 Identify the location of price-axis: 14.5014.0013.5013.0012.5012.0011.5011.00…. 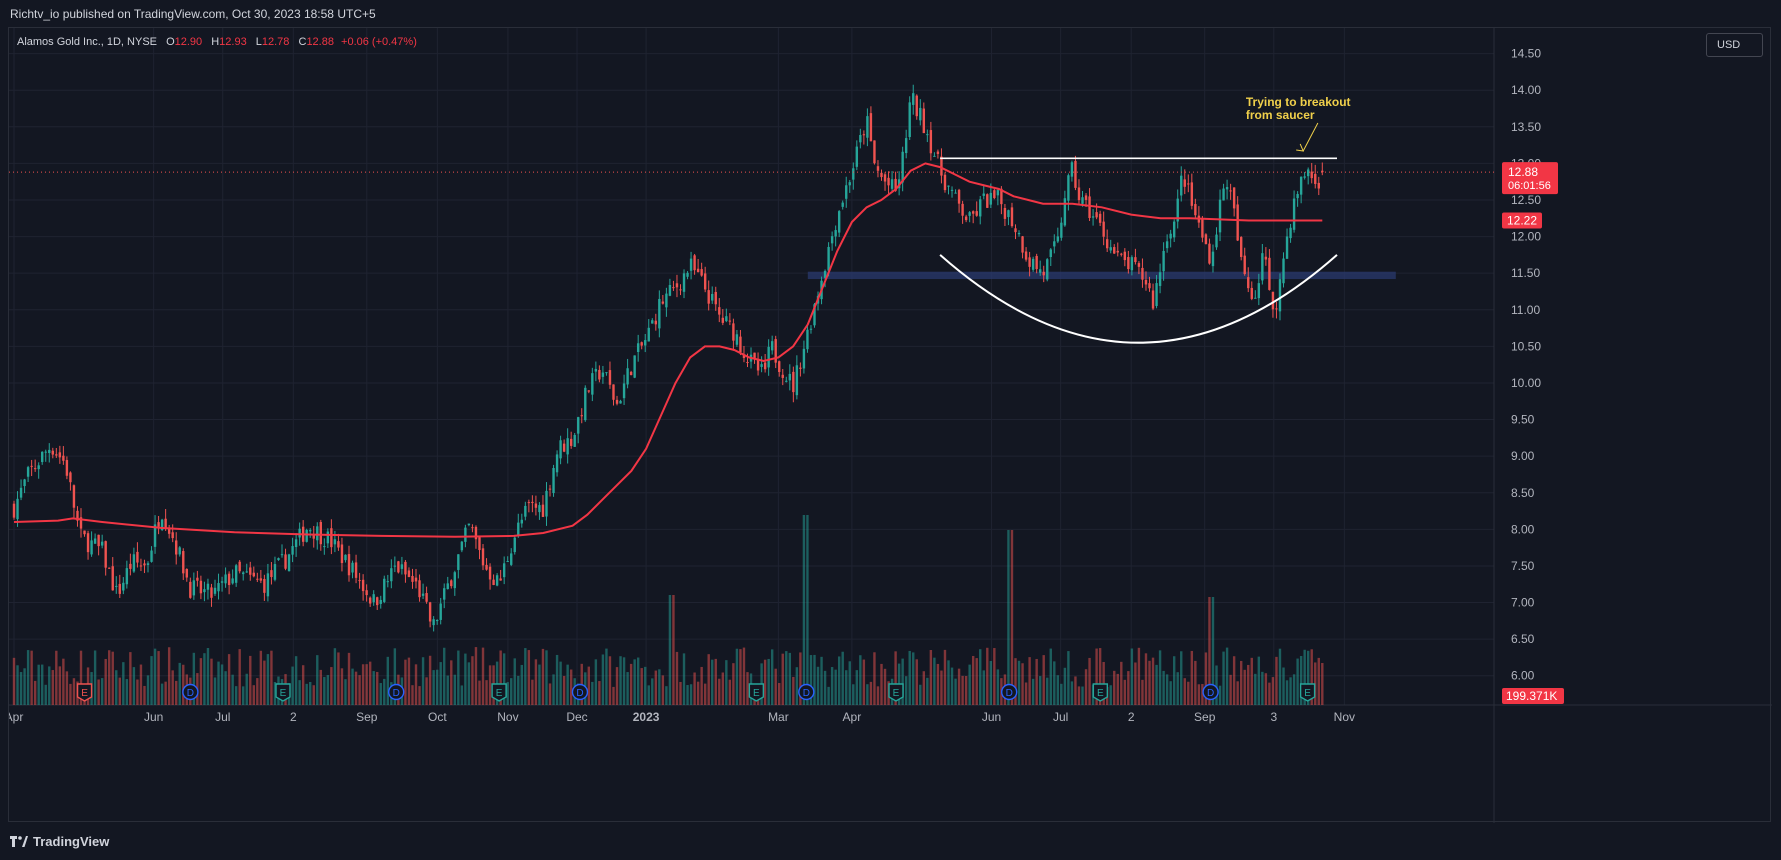
(1526, 365).